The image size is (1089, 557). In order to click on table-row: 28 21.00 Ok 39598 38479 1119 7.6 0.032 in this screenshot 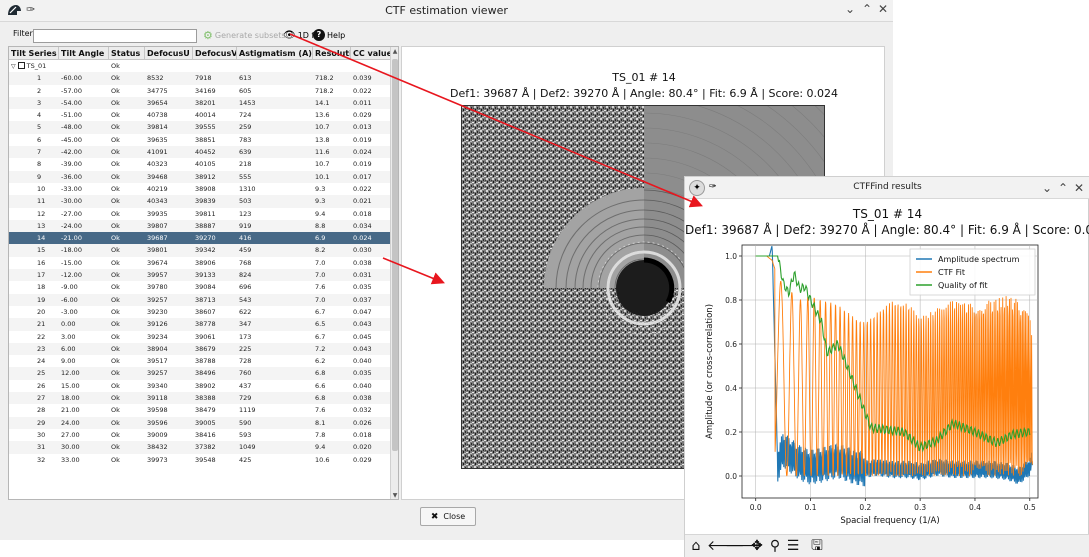, I will do `click(200, 410)`.